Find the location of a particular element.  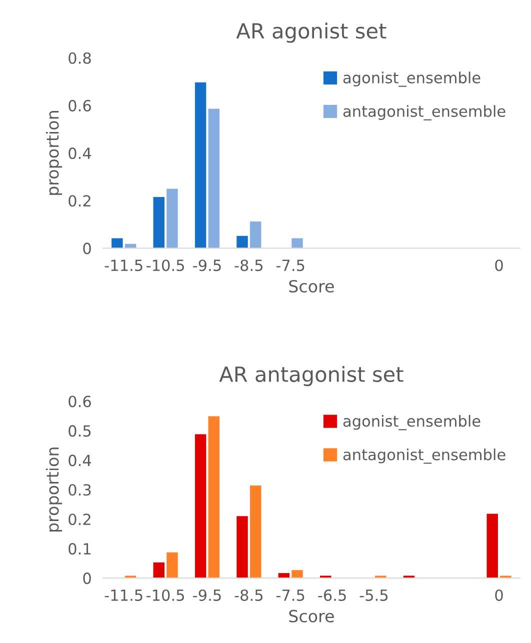

chart-title: AR antagonist set is located at coordinates (311, 376).